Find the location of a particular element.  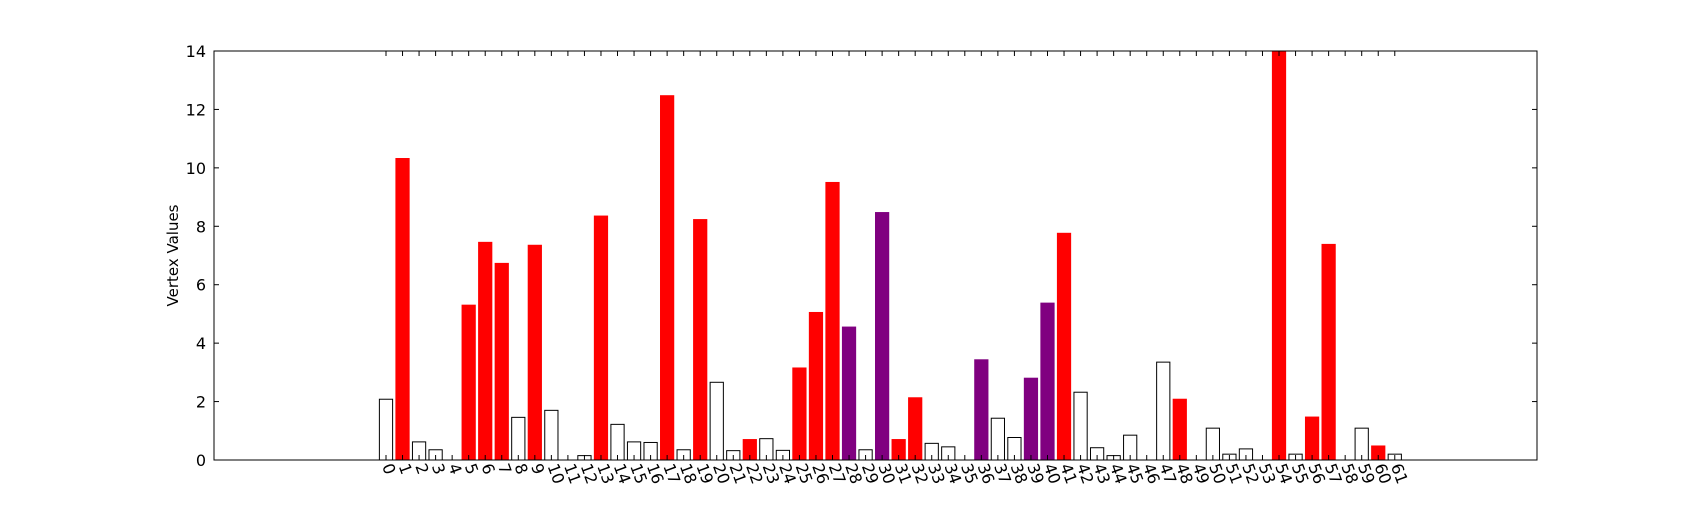

y-tick-label-14: 14 is located at coordinates (196, 51).